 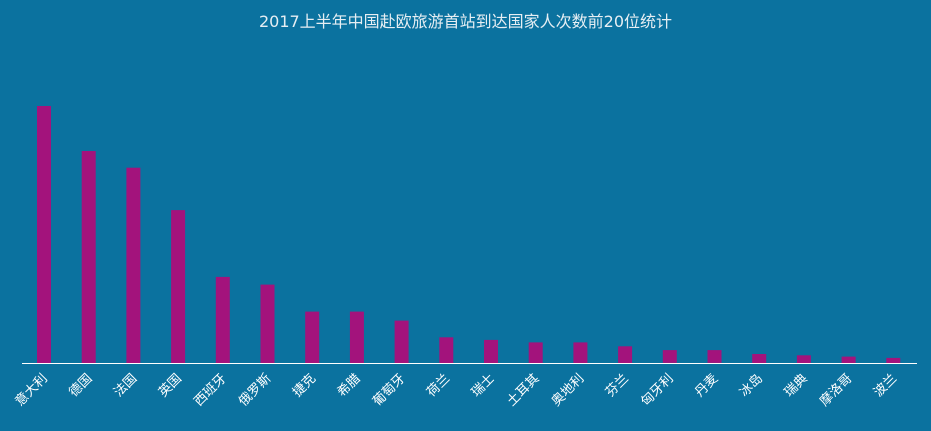 I want to click on x-tick-label: 希腊, so click(x=349, y=385).